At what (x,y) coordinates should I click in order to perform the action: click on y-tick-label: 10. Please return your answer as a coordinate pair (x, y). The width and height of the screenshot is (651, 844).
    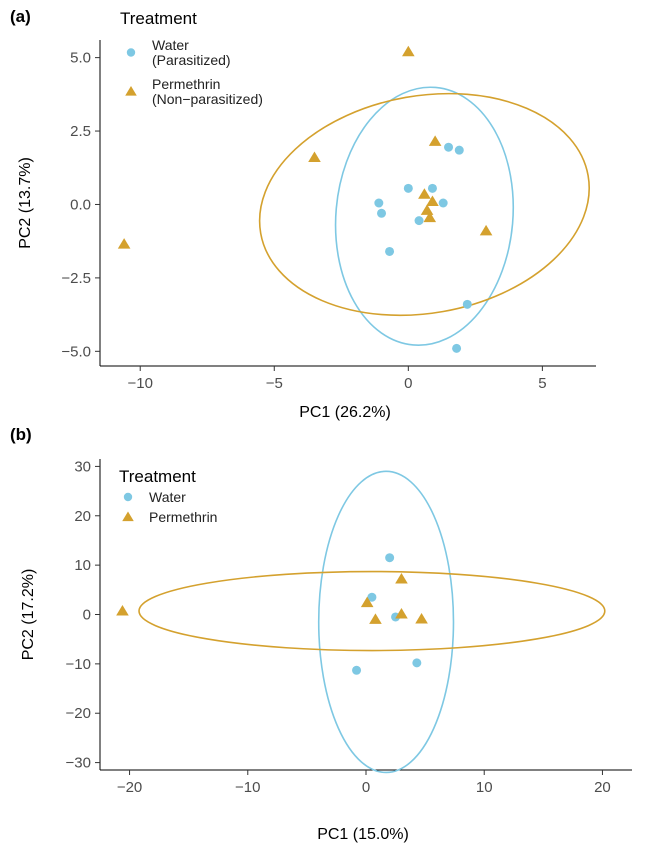
    Looking at the image, I should click on (82, 565).